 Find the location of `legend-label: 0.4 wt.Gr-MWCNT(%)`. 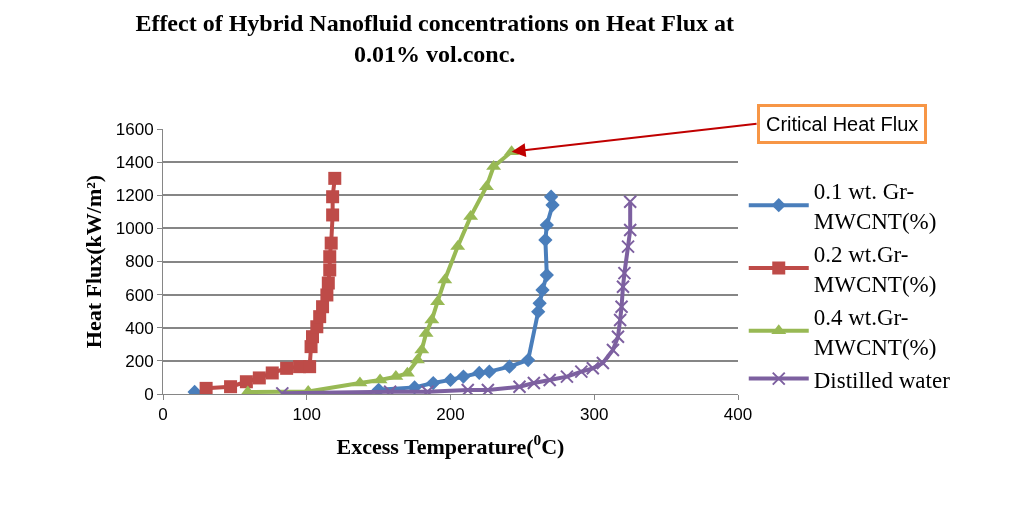

legend-label: 0.4 wt.Gr-MWCNT(%) is located at coordinates (875, 332).